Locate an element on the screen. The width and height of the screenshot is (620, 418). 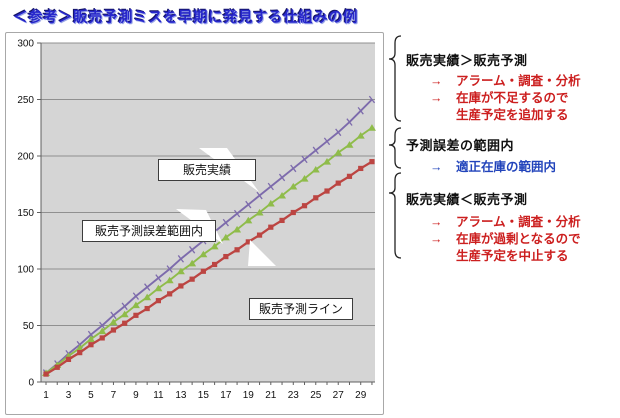
svg-text: 27 is located at coordinates (339, 395).